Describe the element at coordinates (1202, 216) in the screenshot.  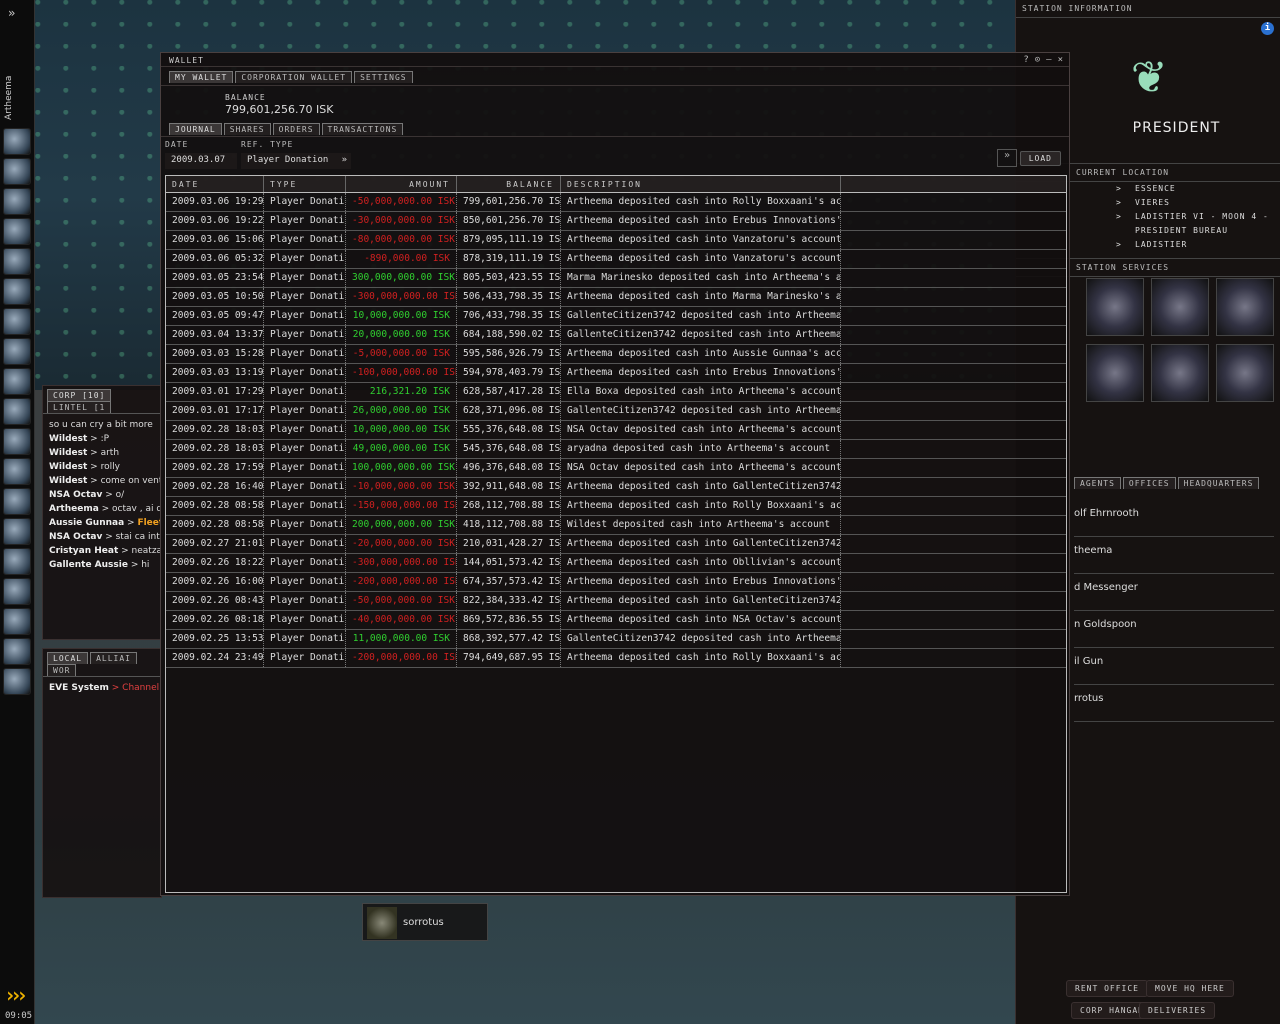
I see `location-value: LADISTIER VI - MOON 4 -` at that location.